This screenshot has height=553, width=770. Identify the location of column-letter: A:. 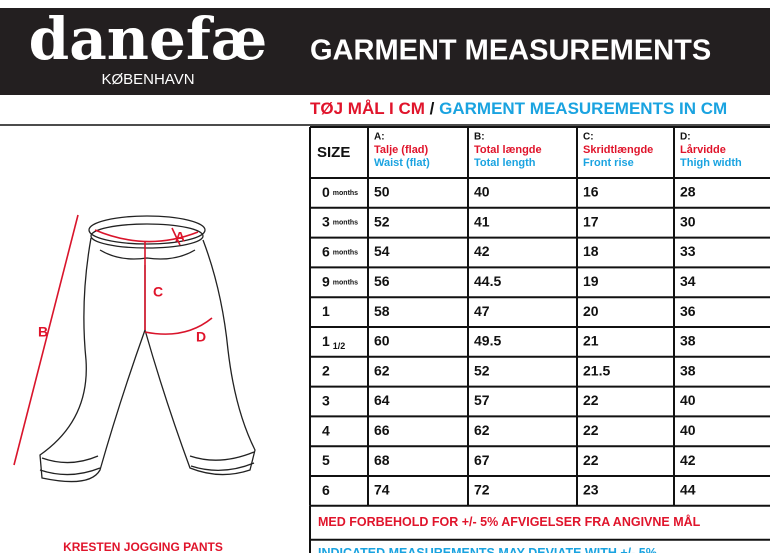
(379, 137).